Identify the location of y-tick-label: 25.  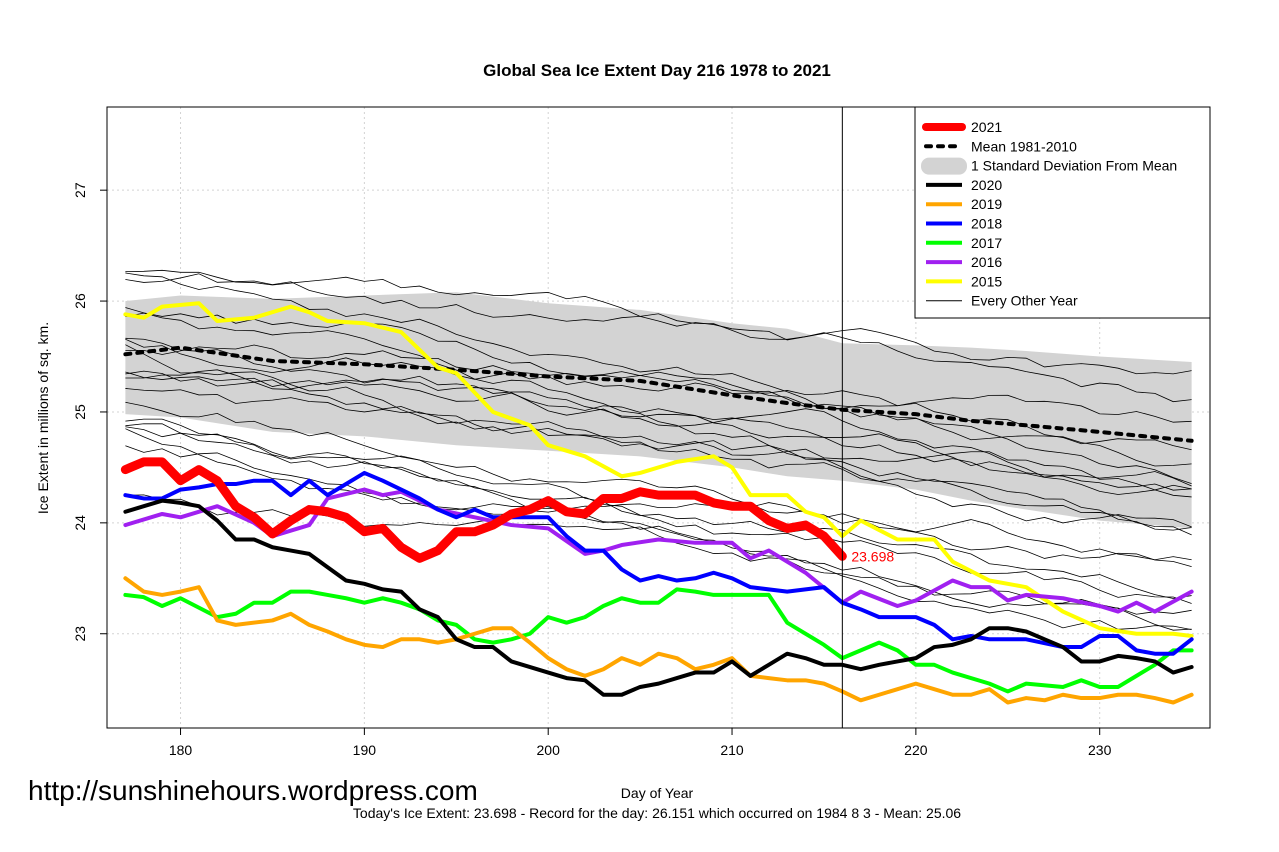
(80, 412).